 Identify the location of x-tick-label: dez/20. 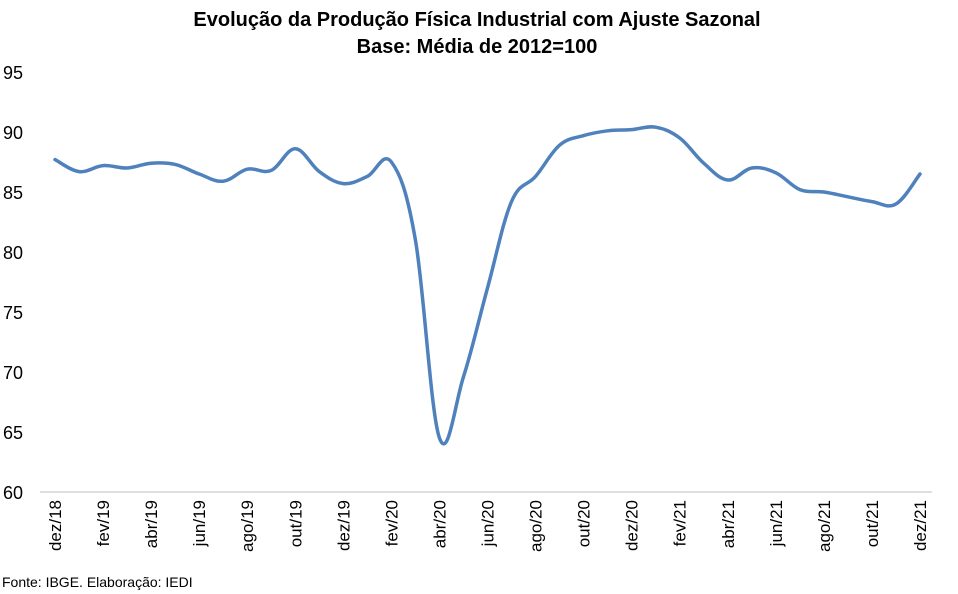
(632, 525).